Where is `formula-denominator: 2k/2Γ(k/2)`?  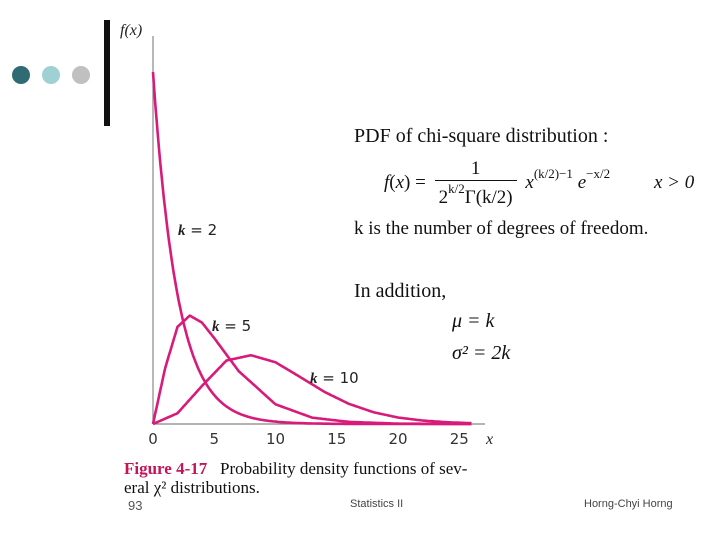
formula-denominator: 2k/2Γ(k/2) is located at coordinates (476, 195).